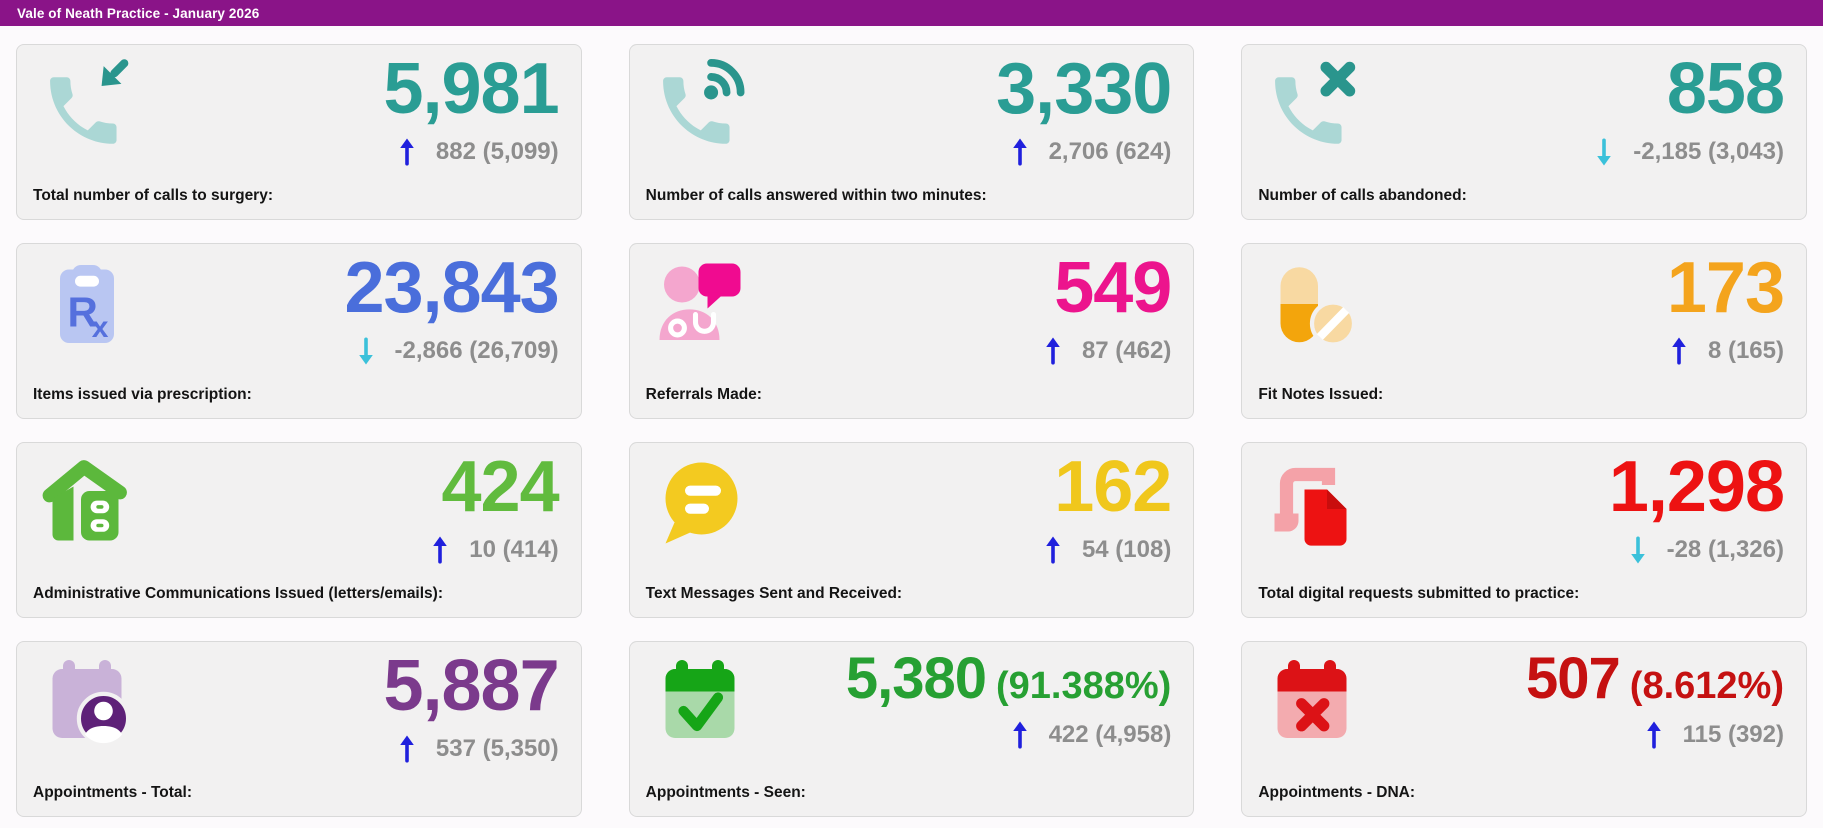 The image size is (1823, 828). Describe the element at coordinates (89, 101) in the screenshot. I see `incoming-call-icon` at that location.